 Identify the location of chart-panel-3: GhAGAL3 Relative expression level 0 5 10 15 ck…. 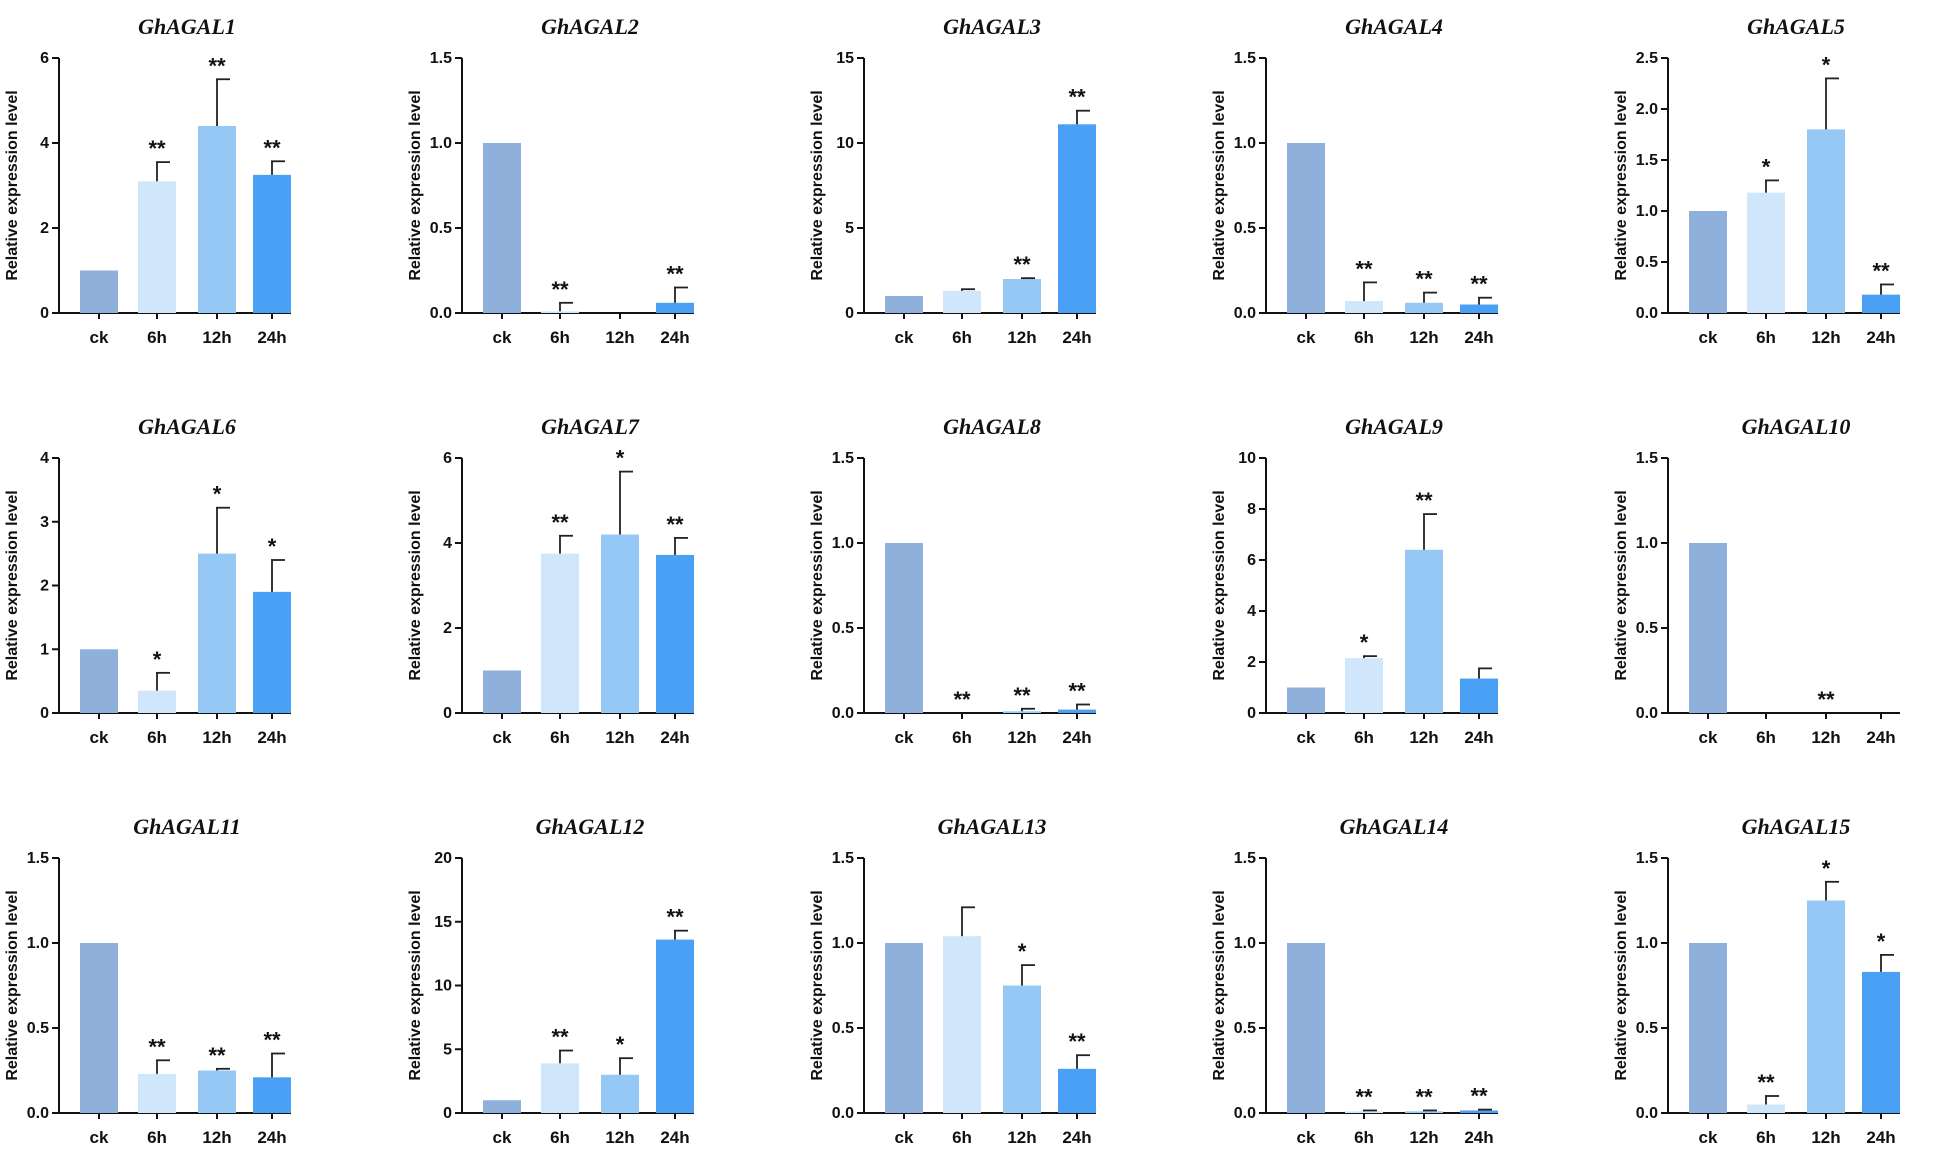
(952, 180).